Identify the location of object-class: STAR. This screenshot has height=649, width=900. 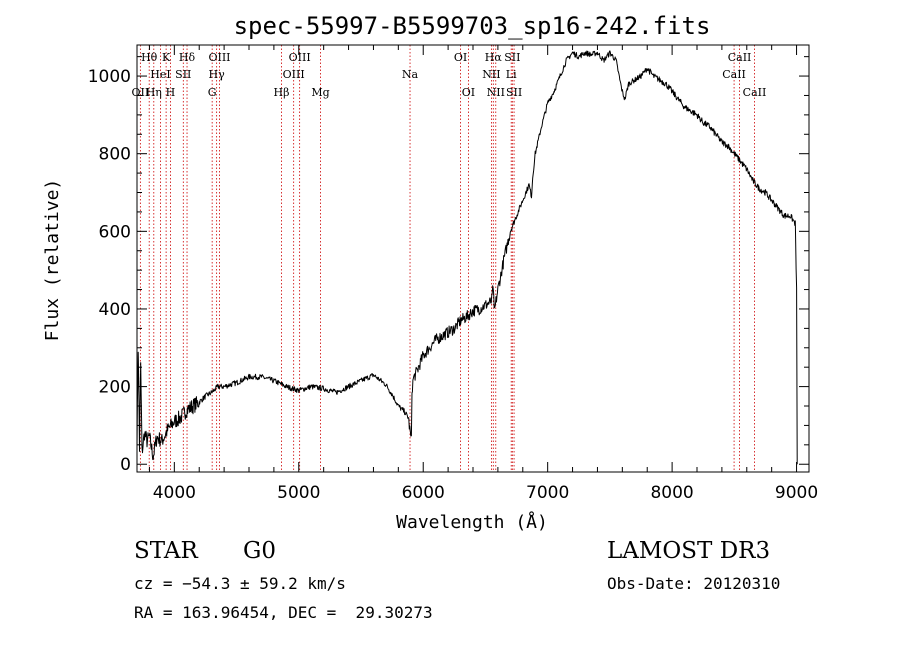
(166, 551).